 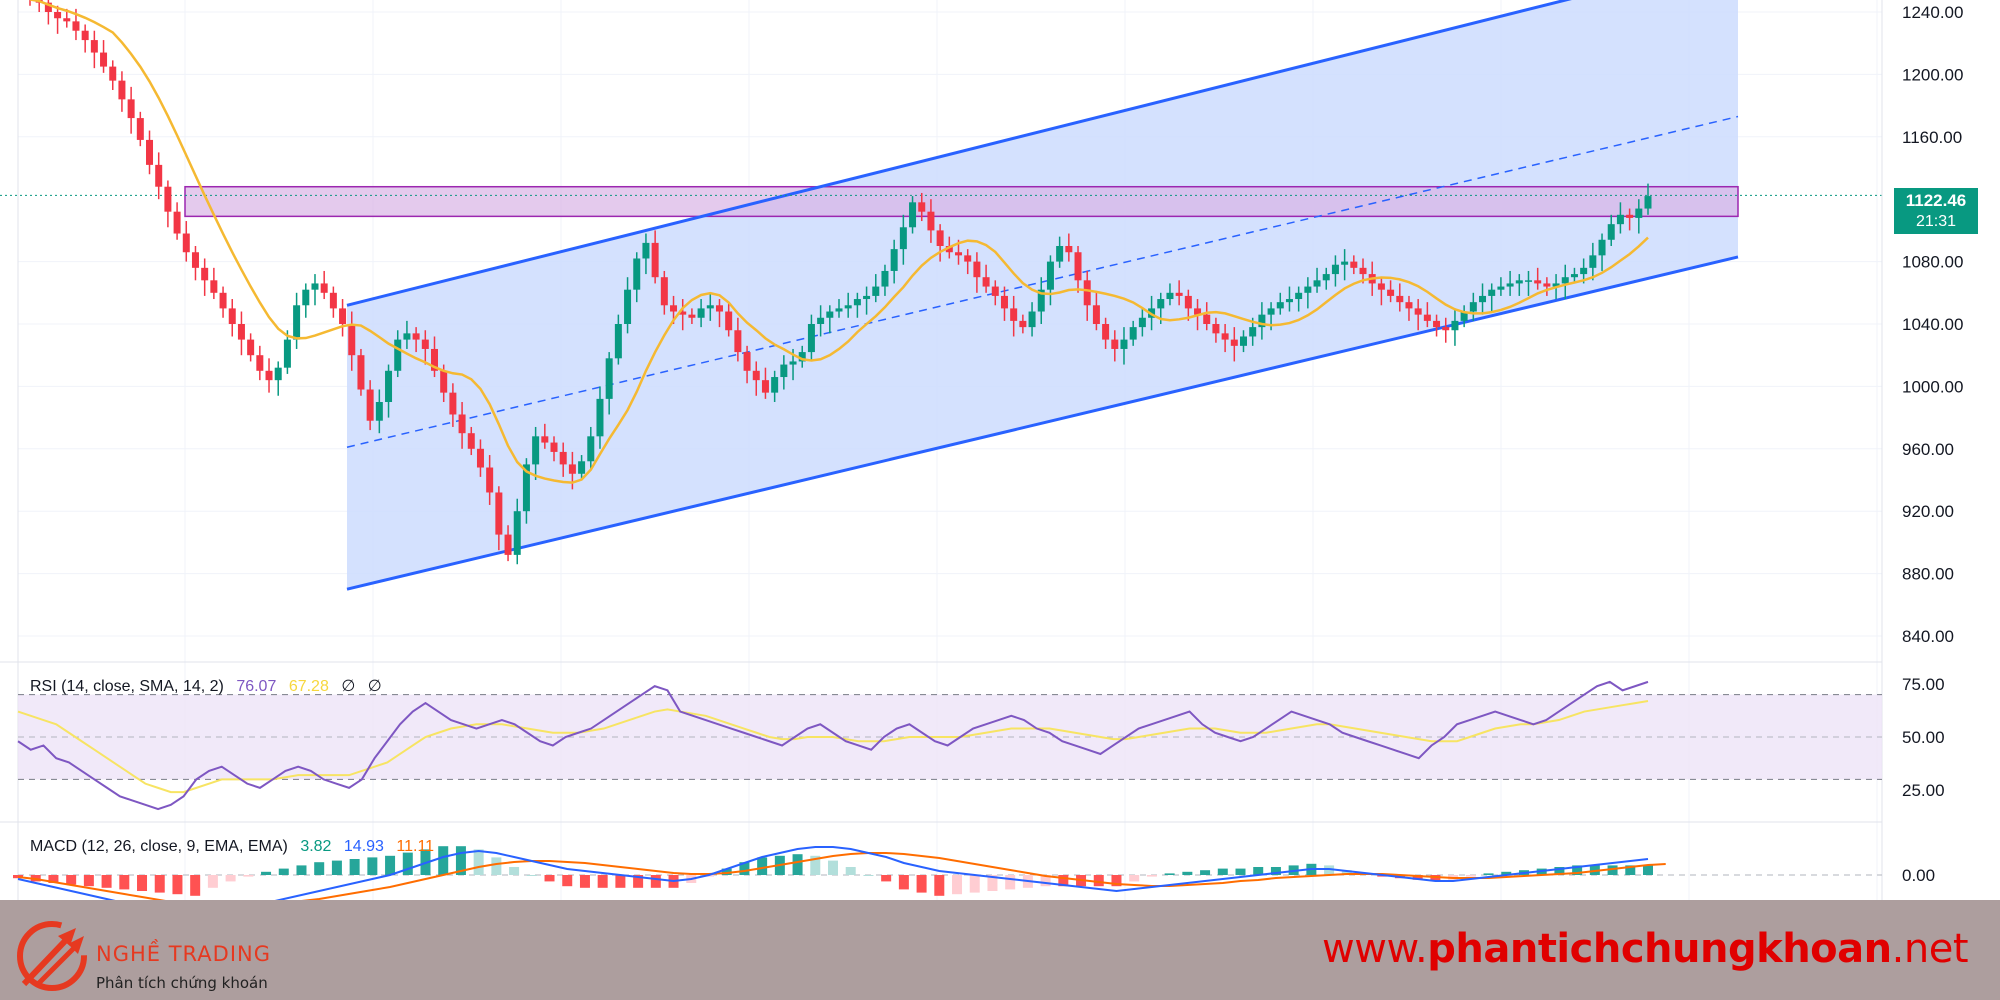 What do you see at coordinates (1928, 636) in the screenshot?
I see `price-tick-label: 840.00` at bounding box center [1928, 636].